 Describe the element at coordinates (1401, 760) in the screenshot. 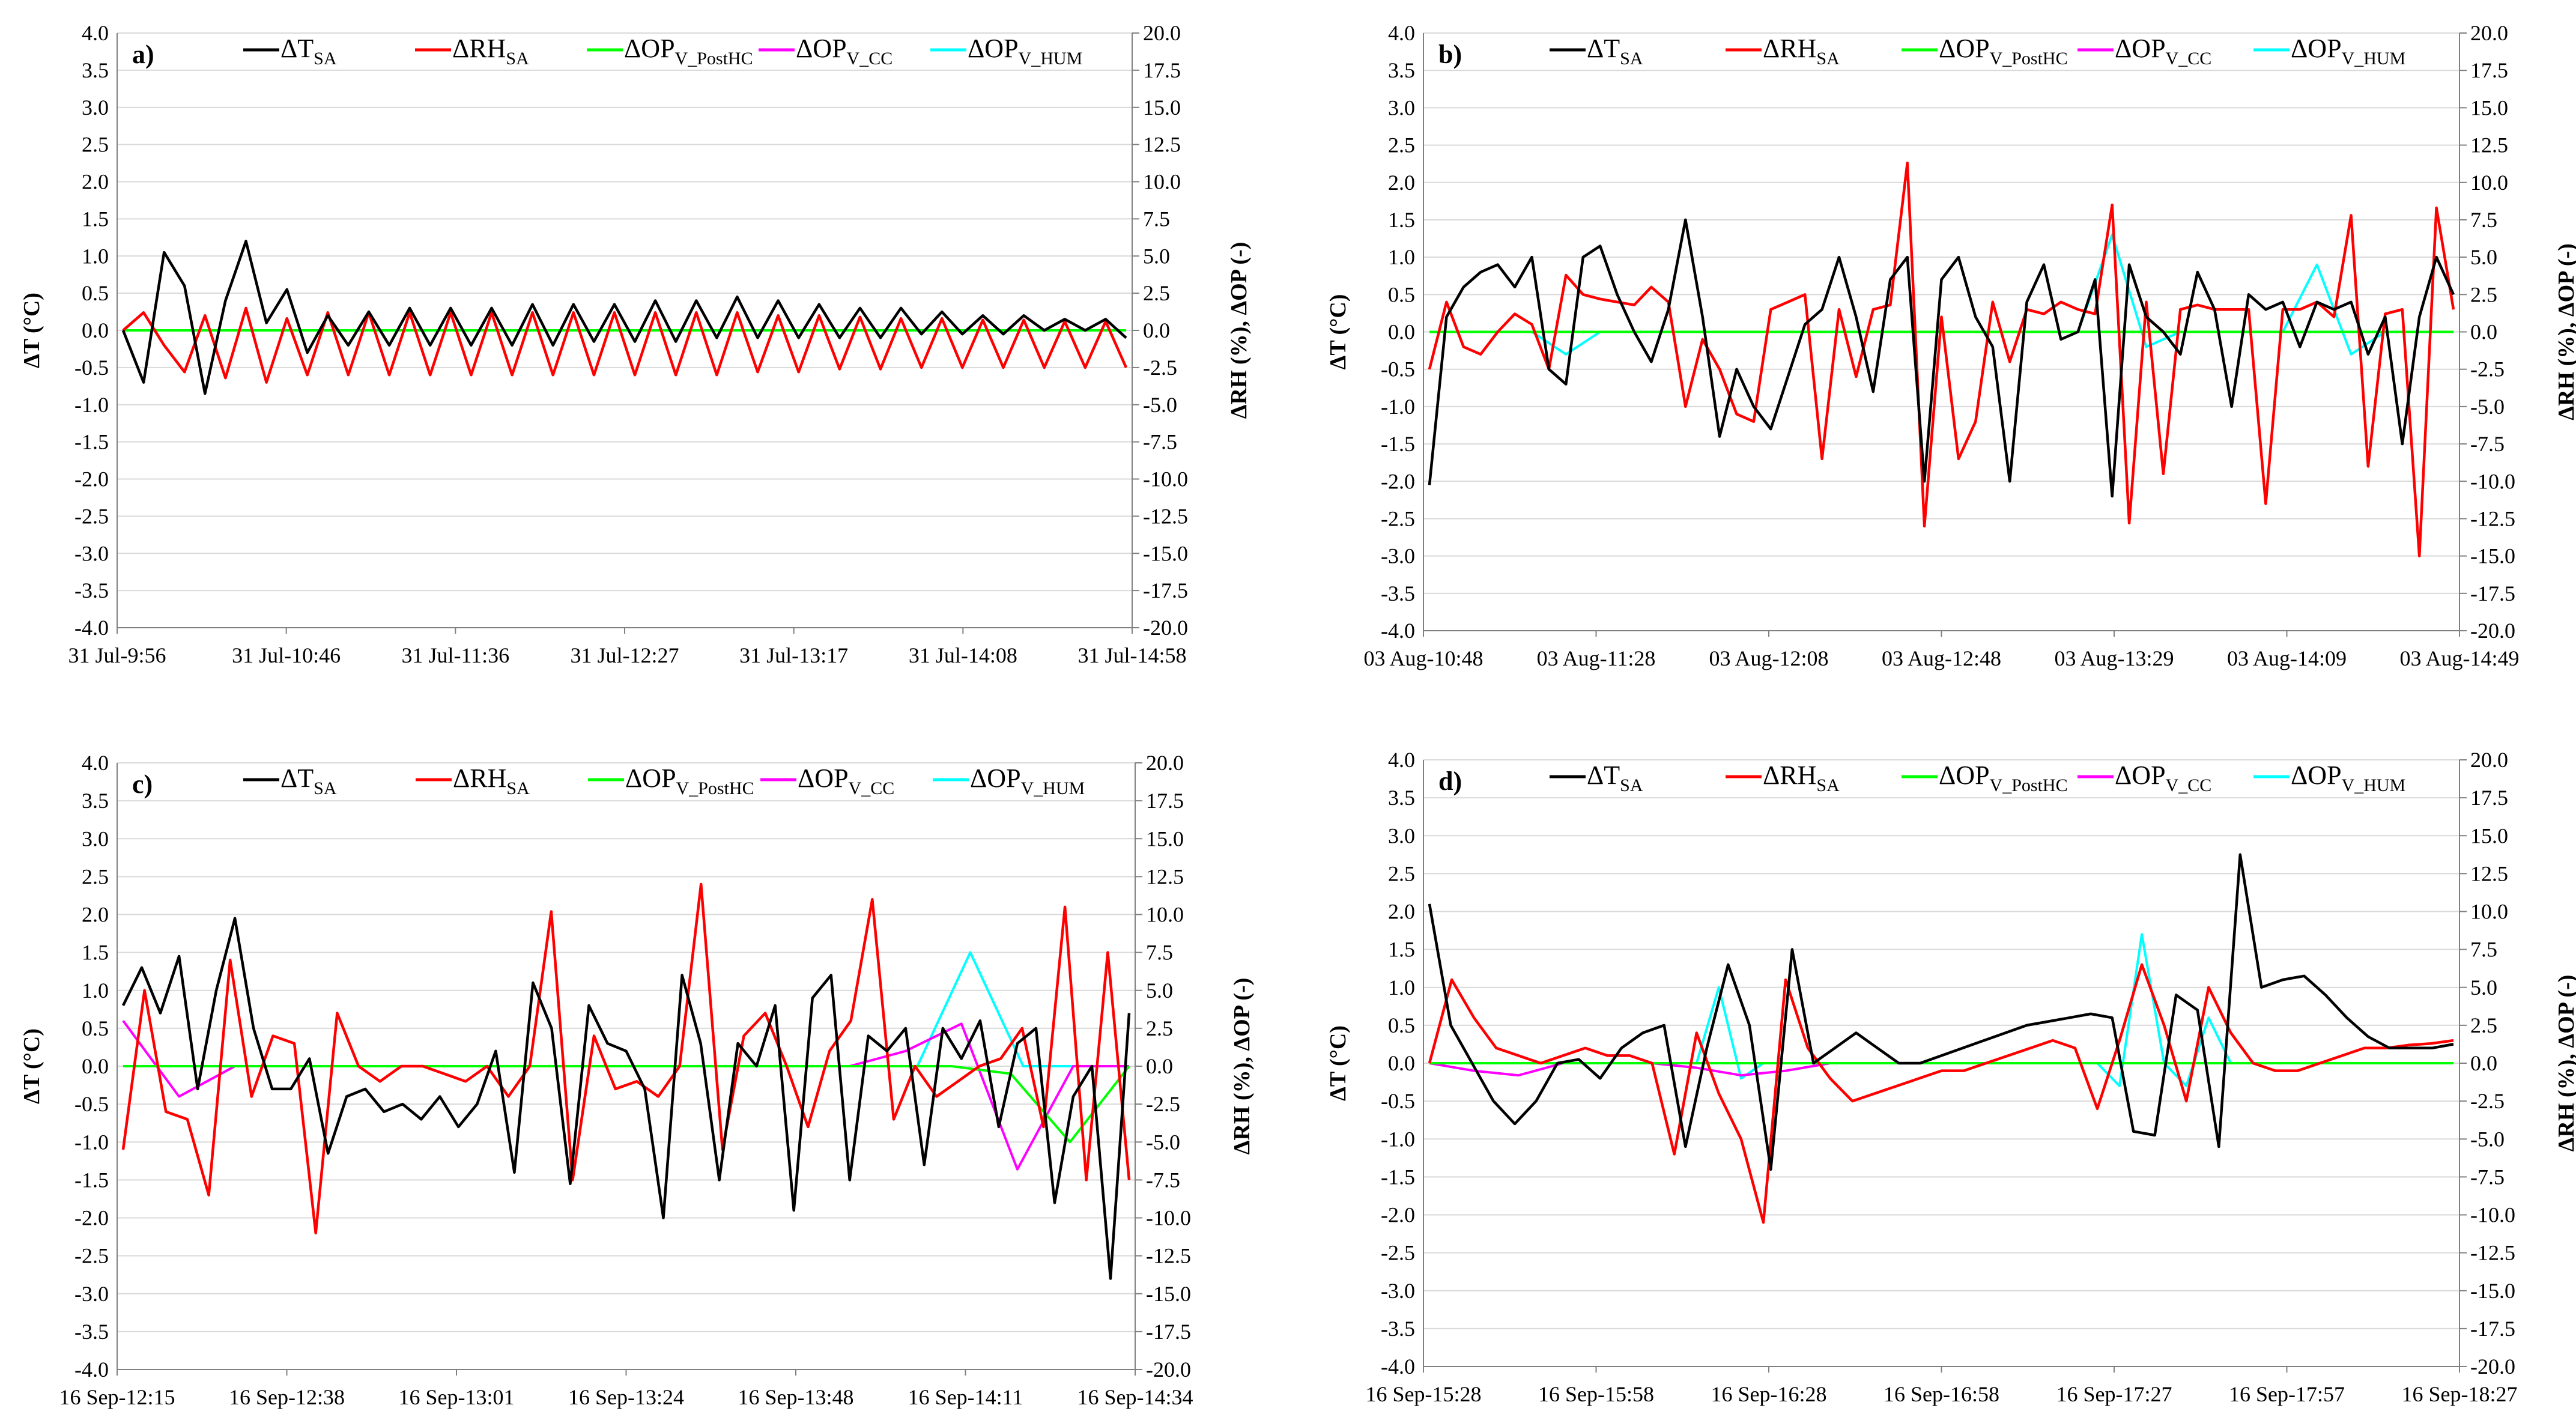

I see `y-tick-label: 4.0` at that location.